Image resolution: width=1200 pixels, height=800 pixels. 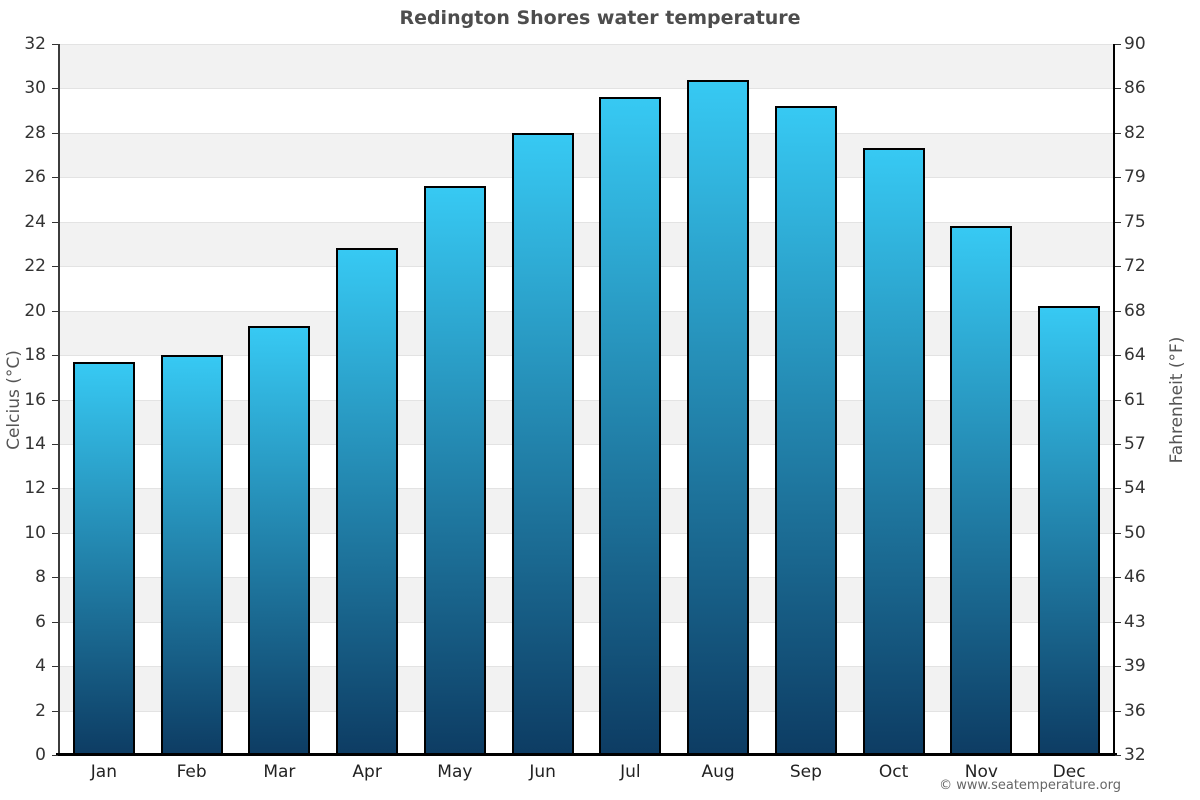 What do you see at coordinates (455, 772) in the screenshot?
I see `x-tick-label-may: May` at bounding box center [455, 772].